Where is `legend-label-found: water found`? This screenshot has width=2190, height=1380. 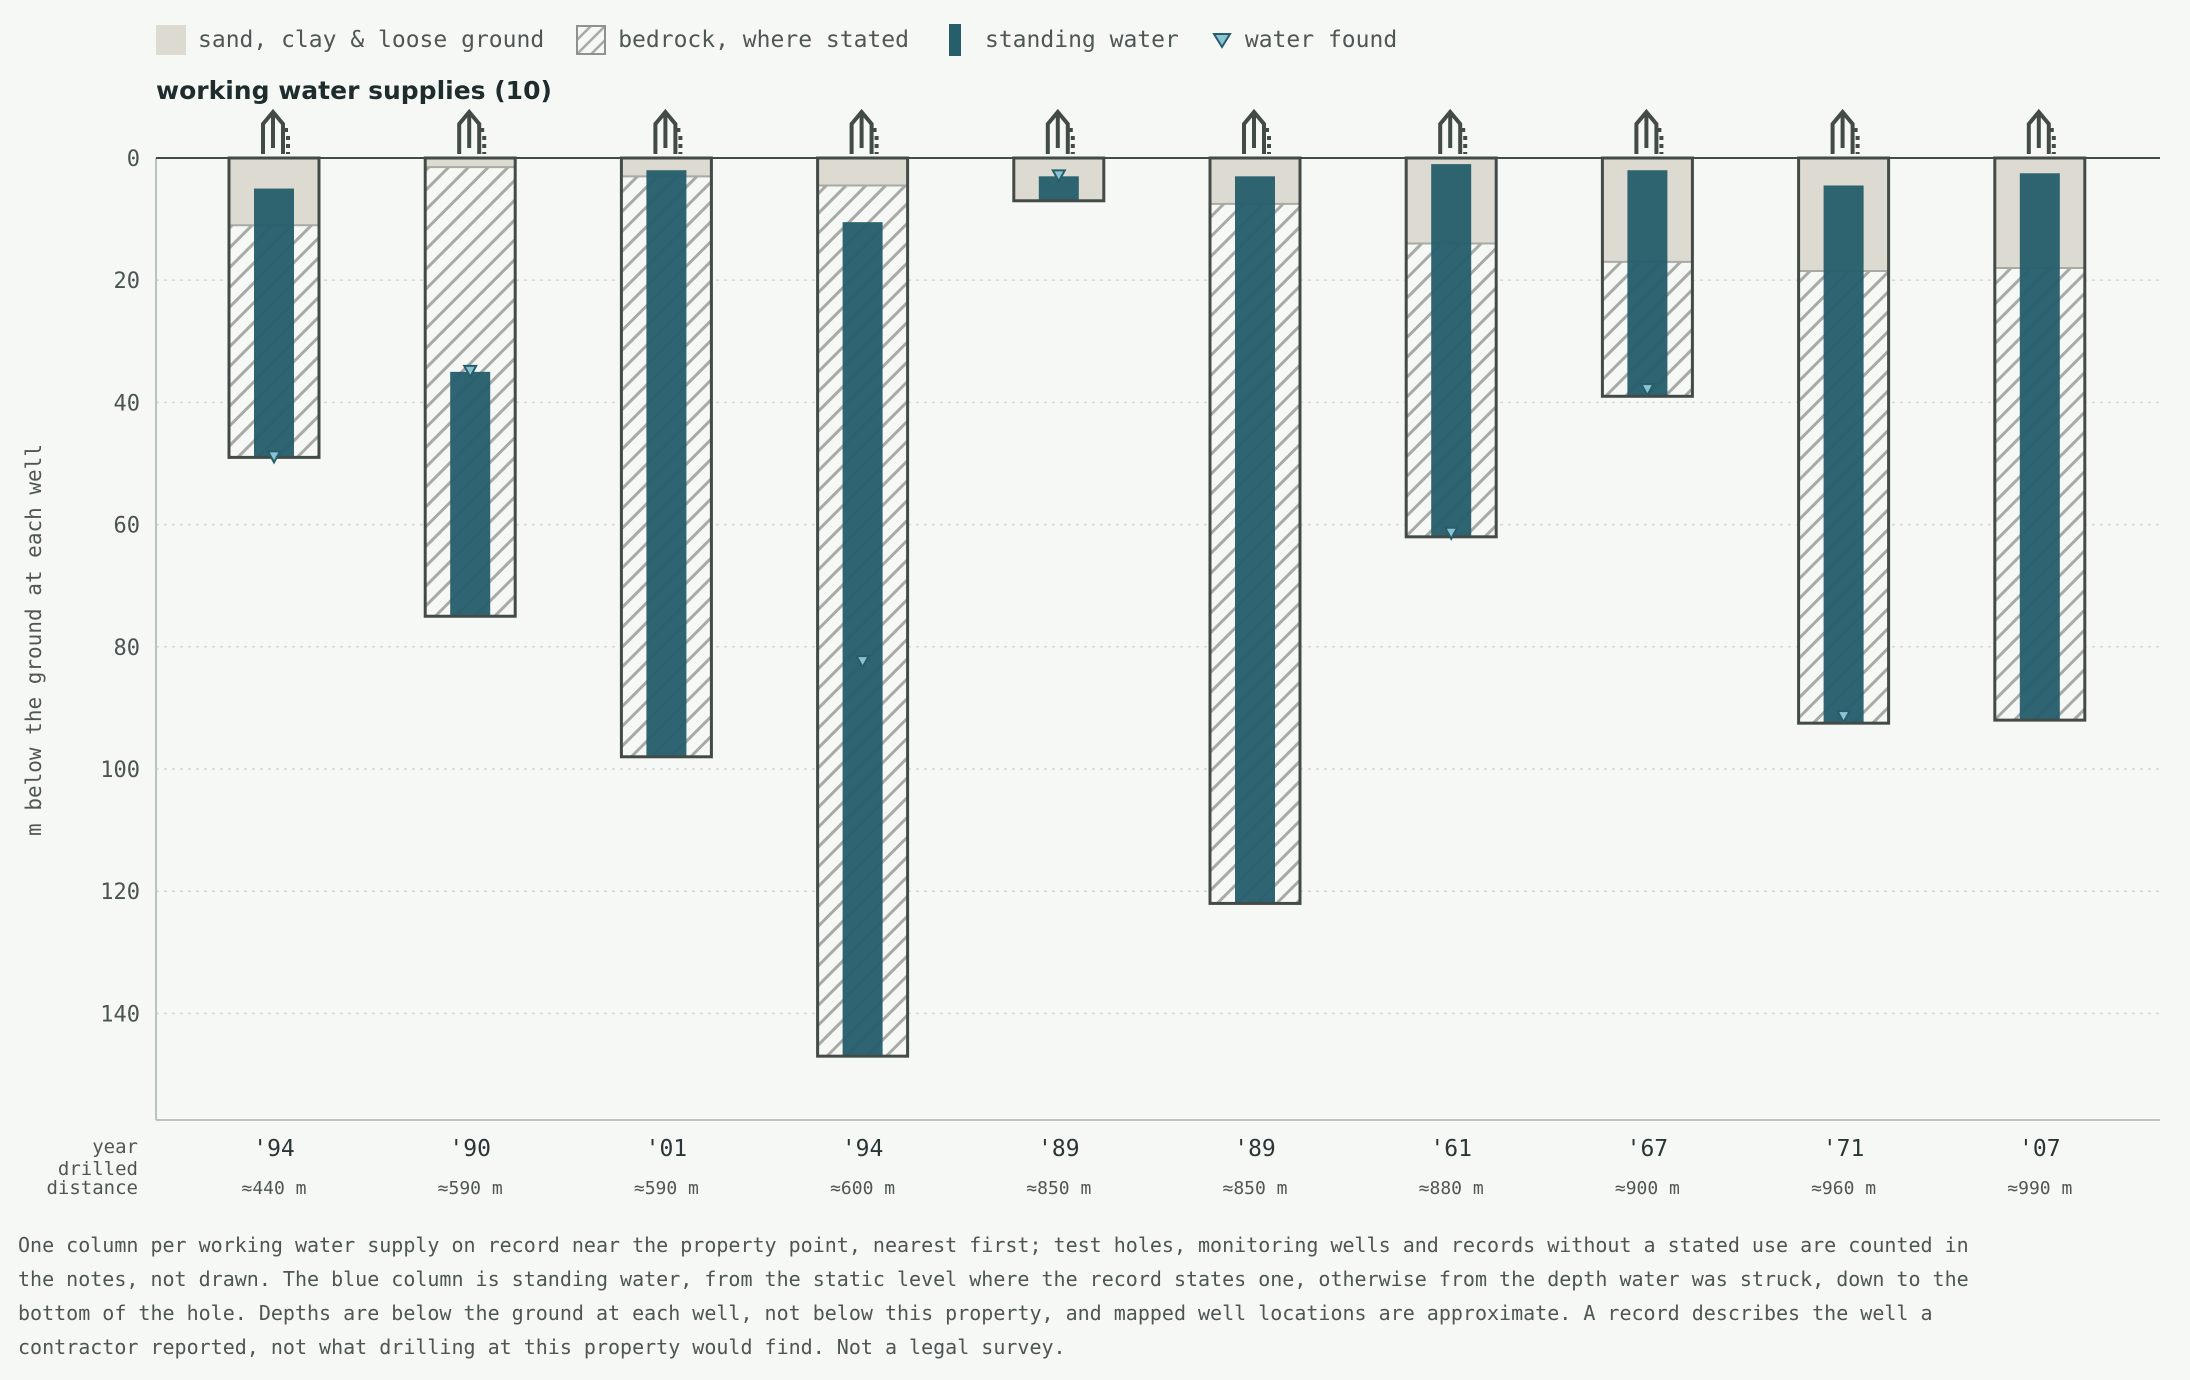 legend-label-found: water found is located at coordinates (1321, 40).